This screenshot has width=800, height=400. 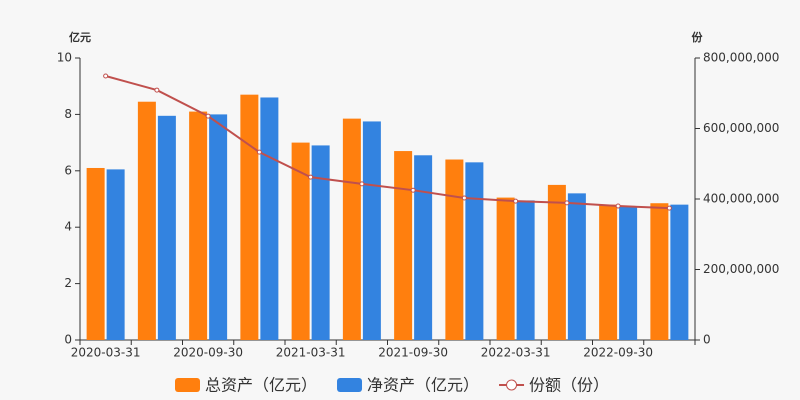 What do you see at coordinates (68, 227) in the screenshot?
I see `y-tick-label: 4` at bounding box center [68, 227].